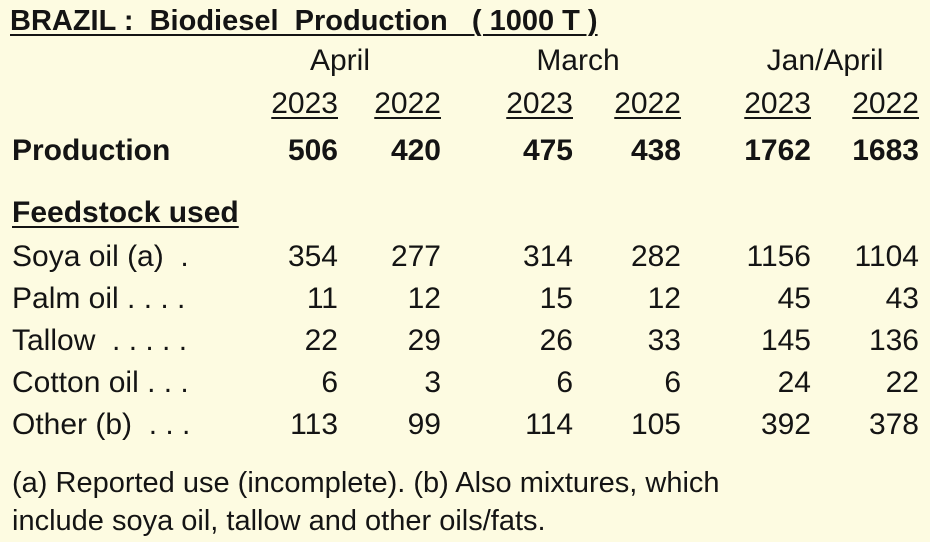 Image resolution: width=930 pixels, height=542 pixels. I want to click on table-cell: 99, so click(424, 424).